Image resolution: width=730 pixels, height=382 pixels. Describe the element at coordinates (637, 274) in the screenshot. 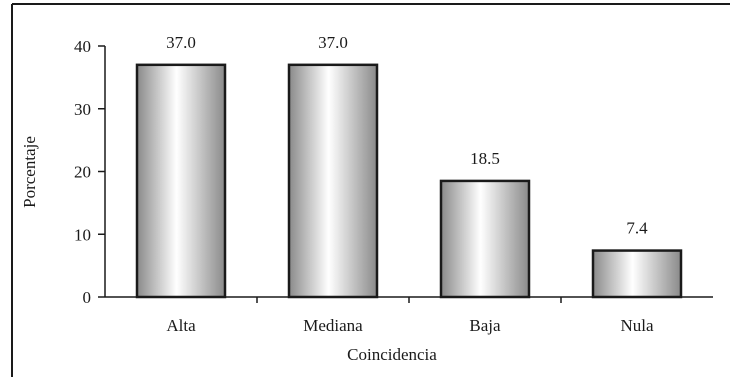

I see `bar-nula` at that location.